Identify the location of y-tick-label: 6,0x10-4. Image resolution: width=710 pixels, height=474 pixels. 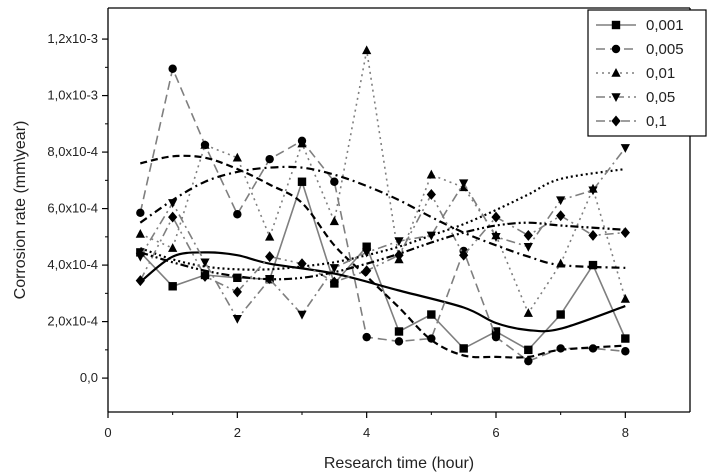
(72, 208).